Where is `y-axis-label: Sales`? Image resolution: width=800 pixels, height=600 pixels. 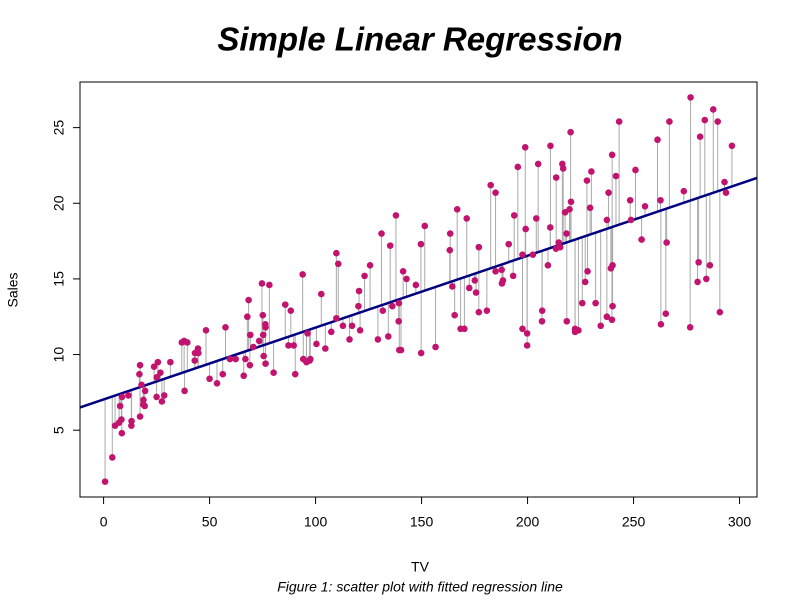
y-axis-label: Sales is located at coordinates (13, 289).